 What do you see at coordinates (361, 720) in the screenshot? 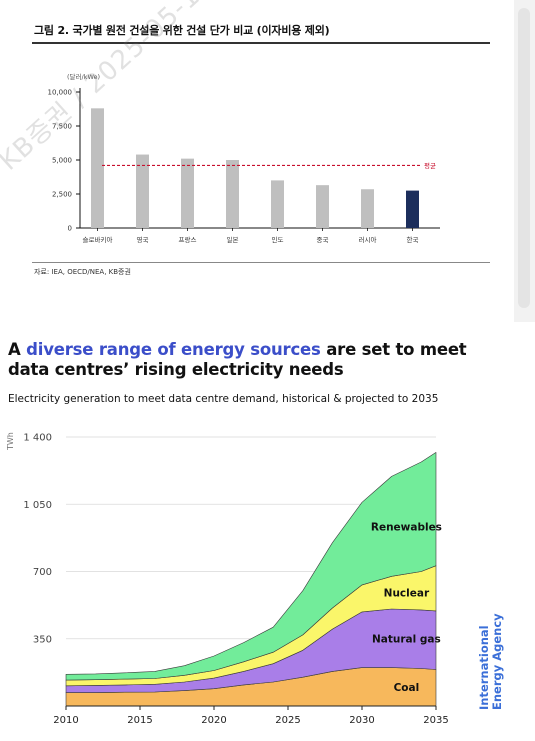
I see `area-xtick-label: 2030` at bounding box center [361, 720].